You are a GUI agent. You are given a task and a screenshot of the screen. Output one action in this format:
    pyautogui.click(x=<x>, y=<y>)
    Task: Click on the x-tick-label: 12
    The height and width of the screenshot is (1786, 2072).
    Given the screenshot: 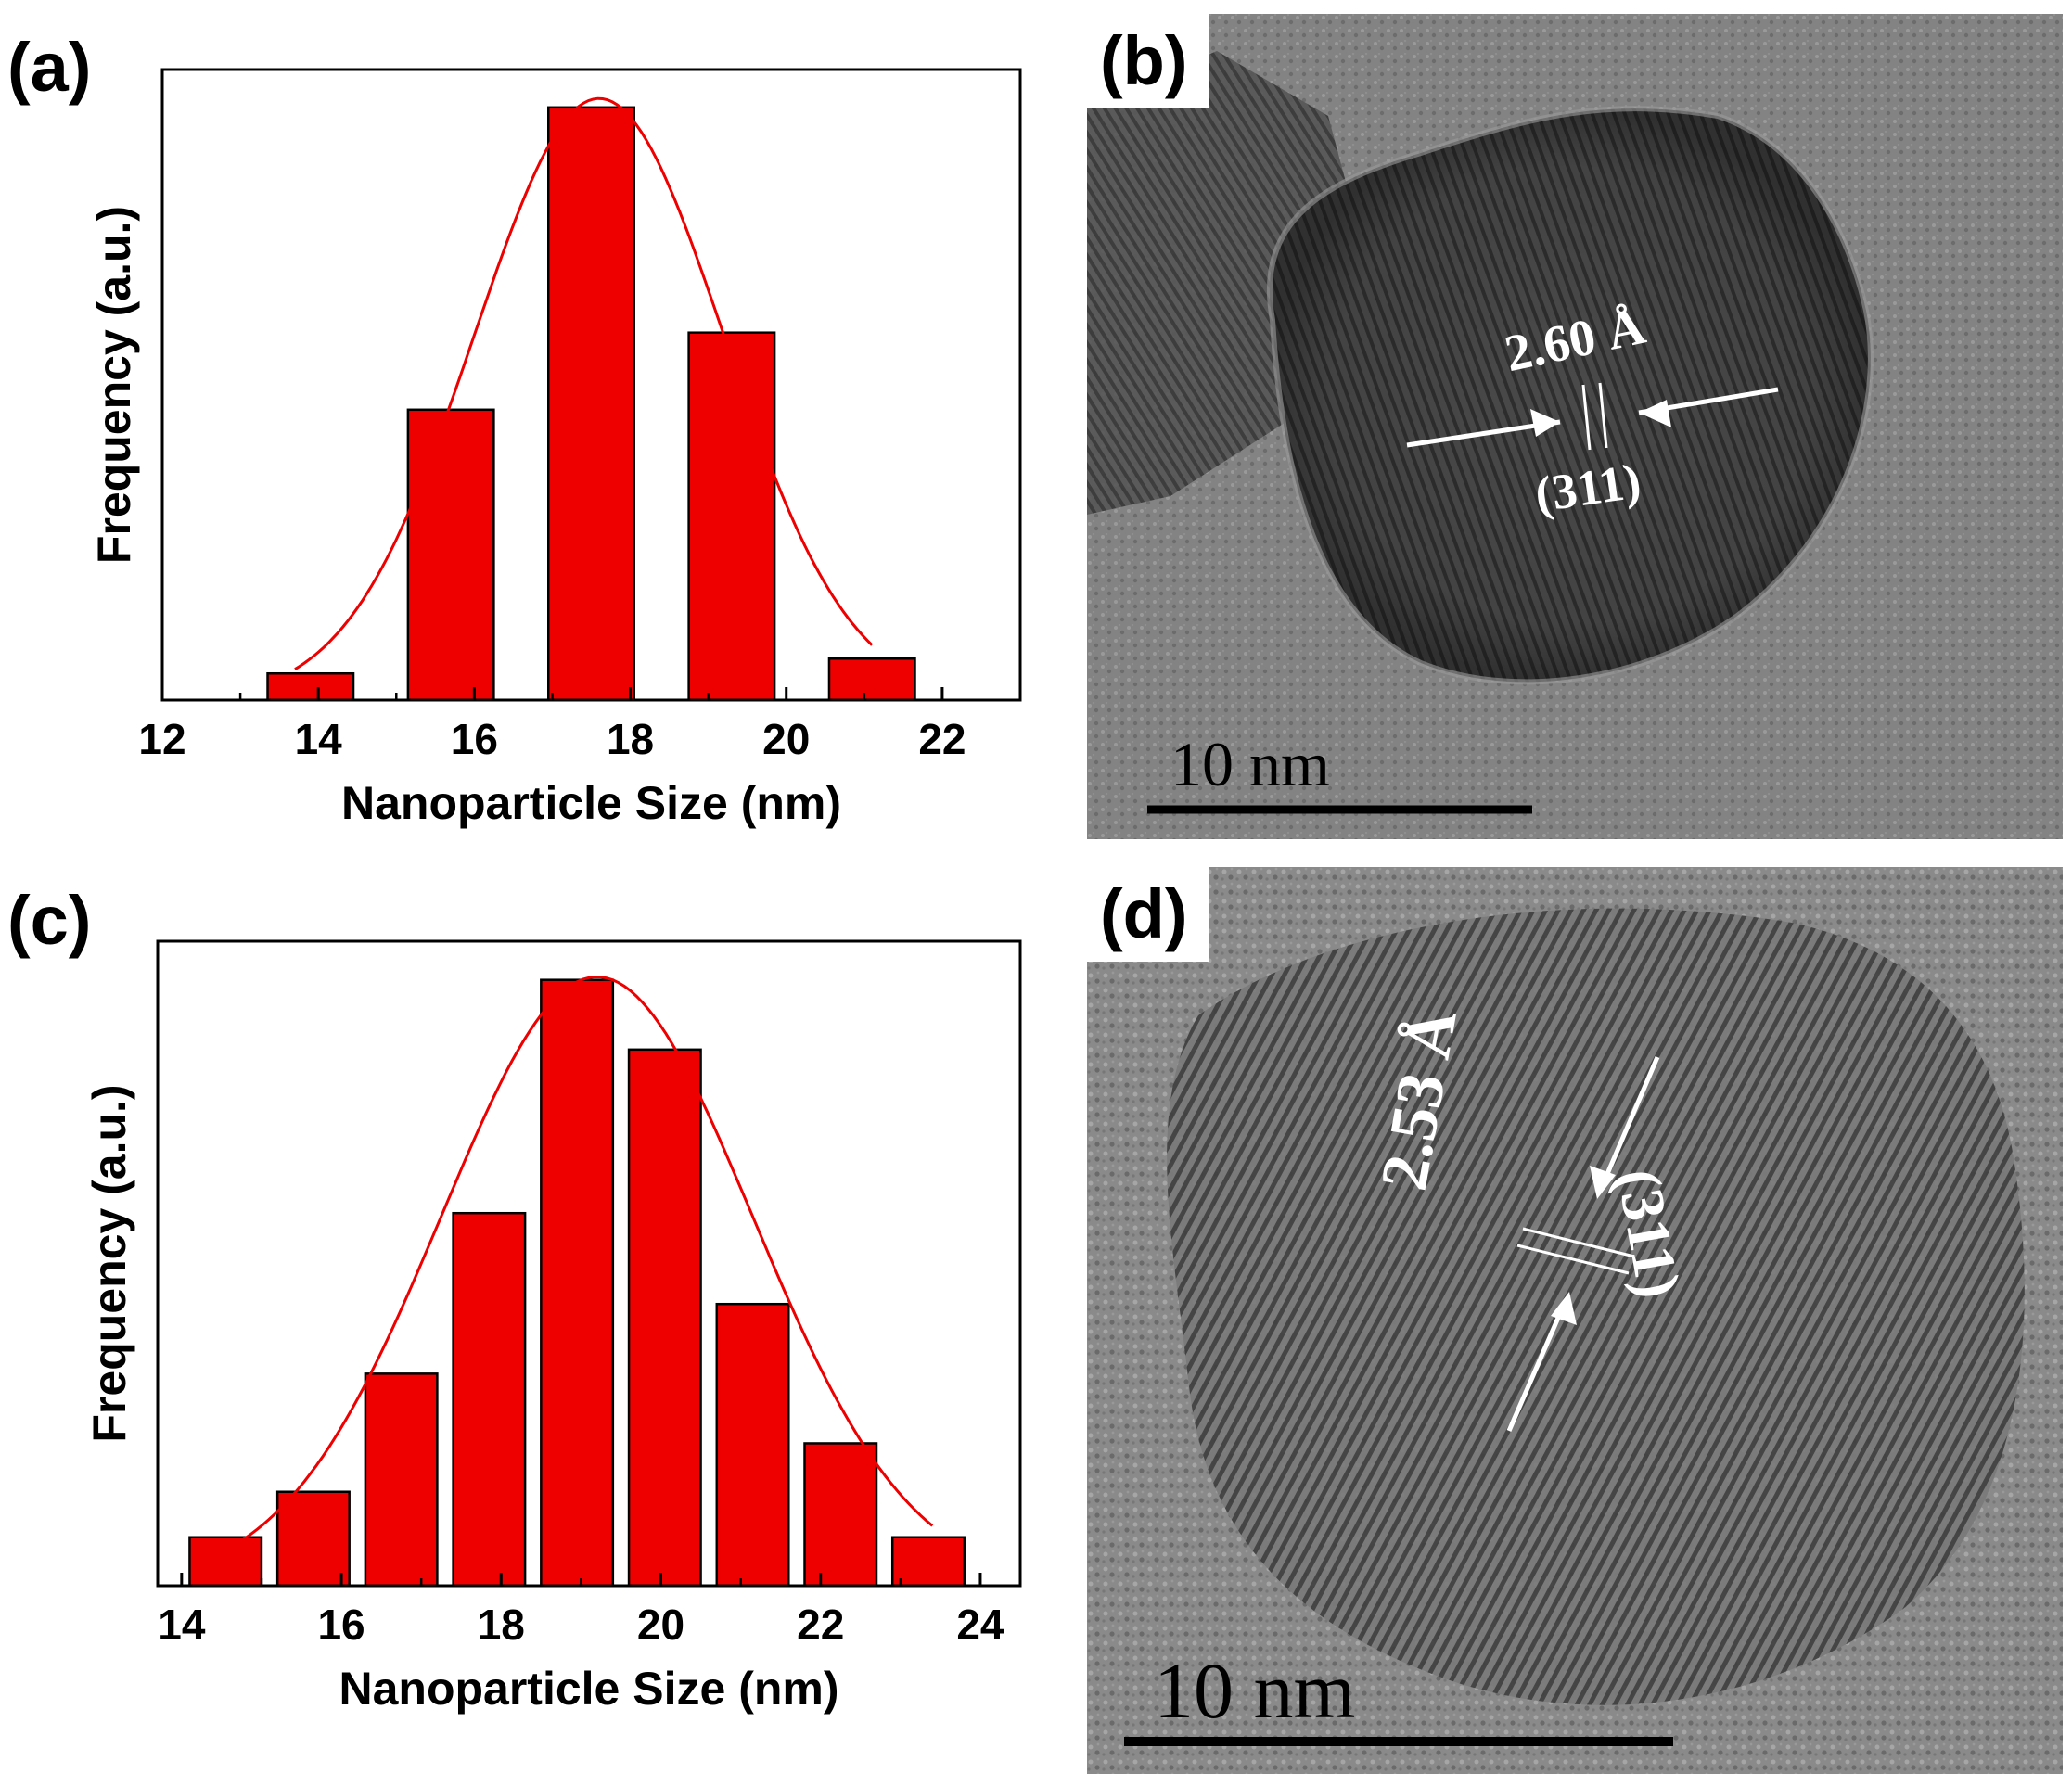 What is the action you would take?
    pyautogui.click(x=161, y=739)
    